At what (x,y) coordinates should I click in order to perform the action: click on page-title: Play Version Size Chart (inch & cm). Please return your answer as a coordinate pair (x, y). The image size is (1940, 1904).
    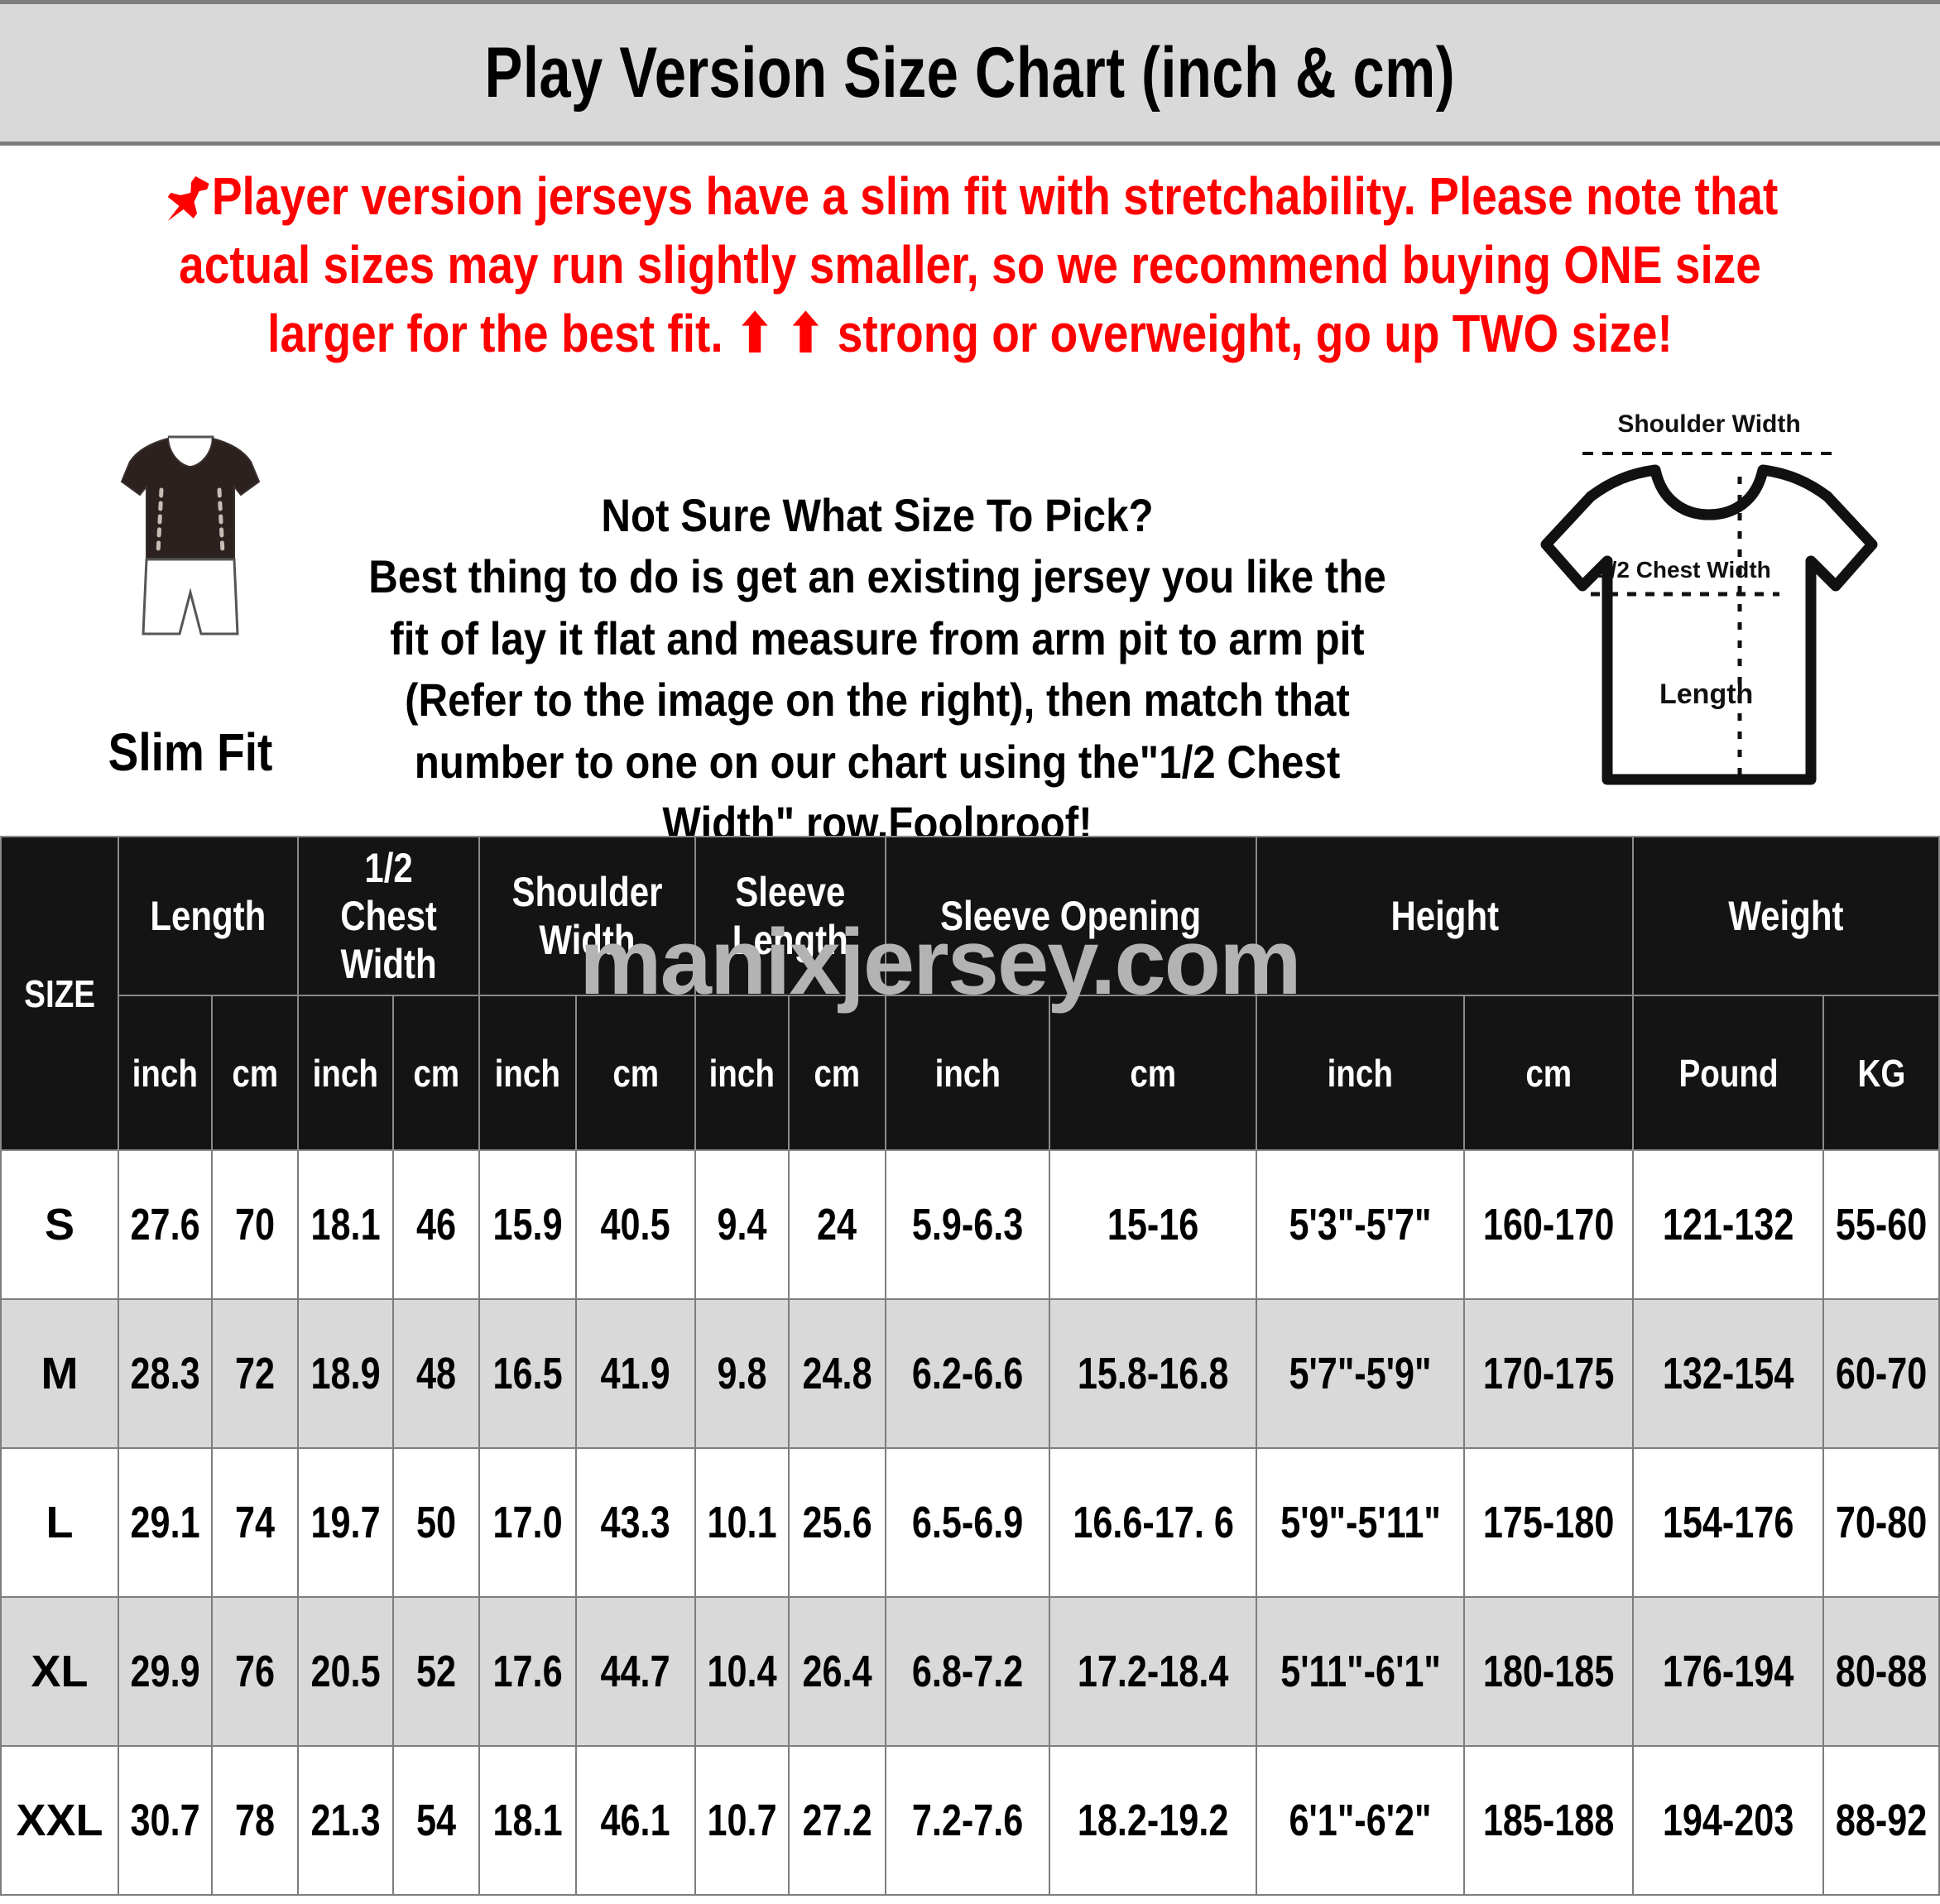
    Looking at the image, I should click on (970, 73).